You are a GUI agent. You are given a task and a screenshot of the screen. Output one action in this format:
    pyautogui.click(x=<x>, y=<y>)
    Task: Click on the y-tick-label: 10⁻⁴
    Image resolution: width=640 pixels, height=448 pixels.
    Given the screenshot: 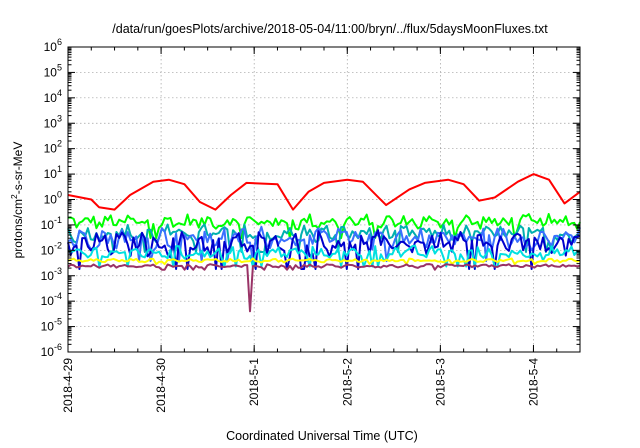 What is the action you would take?
    pyautogui.click(x=51, y=299)
    